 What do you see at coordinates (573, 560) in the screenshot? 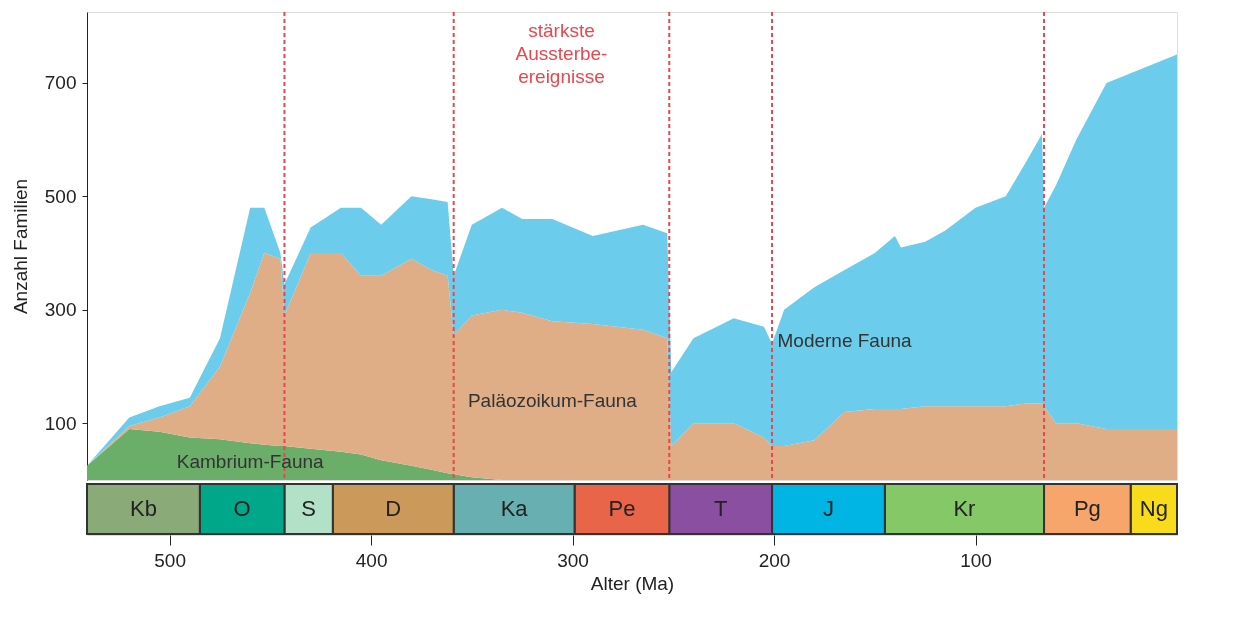
I see `x-tick-label: 300` at bounding box center [573, 560].